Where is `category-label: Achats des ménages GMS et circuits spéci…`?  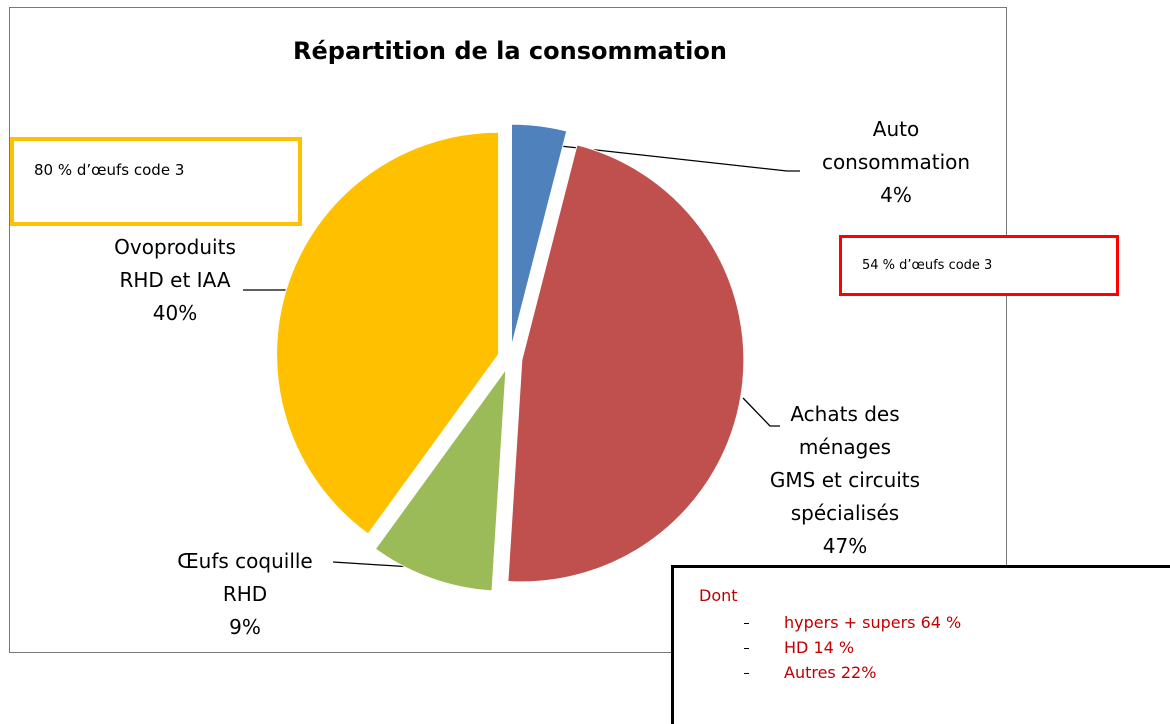 category-label: Achats des ménages GMS et circuits spéci… is located at coordinates (845, 463).